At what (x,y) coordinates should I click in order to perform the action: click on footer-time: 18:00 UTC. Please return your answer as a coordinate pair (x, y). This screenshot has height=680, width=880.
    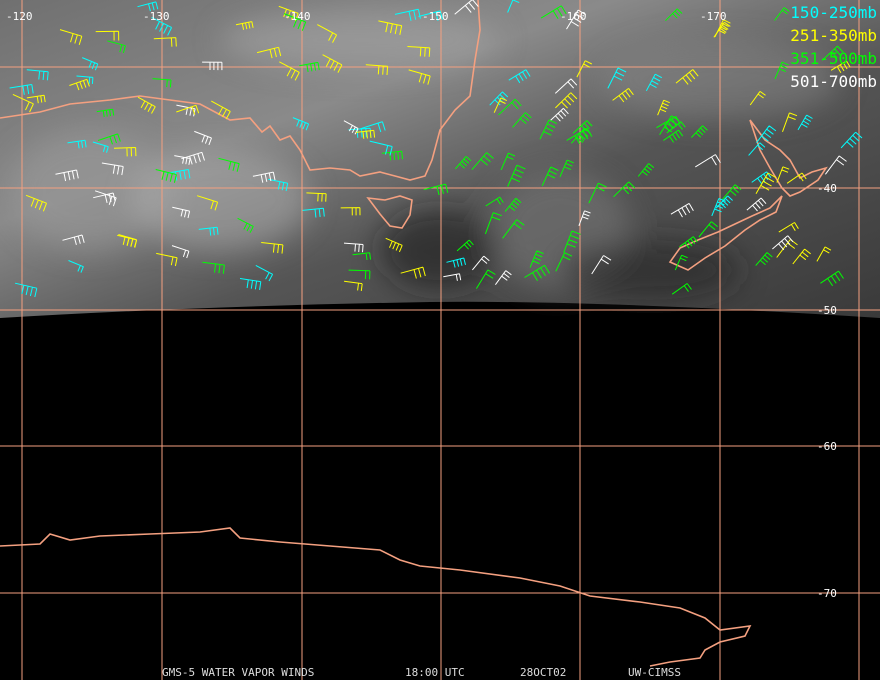
    Looking at the image, I should click on (435, 672).